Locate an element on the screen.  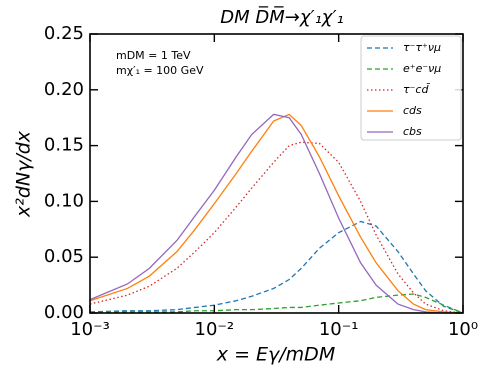
y-tick-label: 0.20 is located at coordinates (64, 89).